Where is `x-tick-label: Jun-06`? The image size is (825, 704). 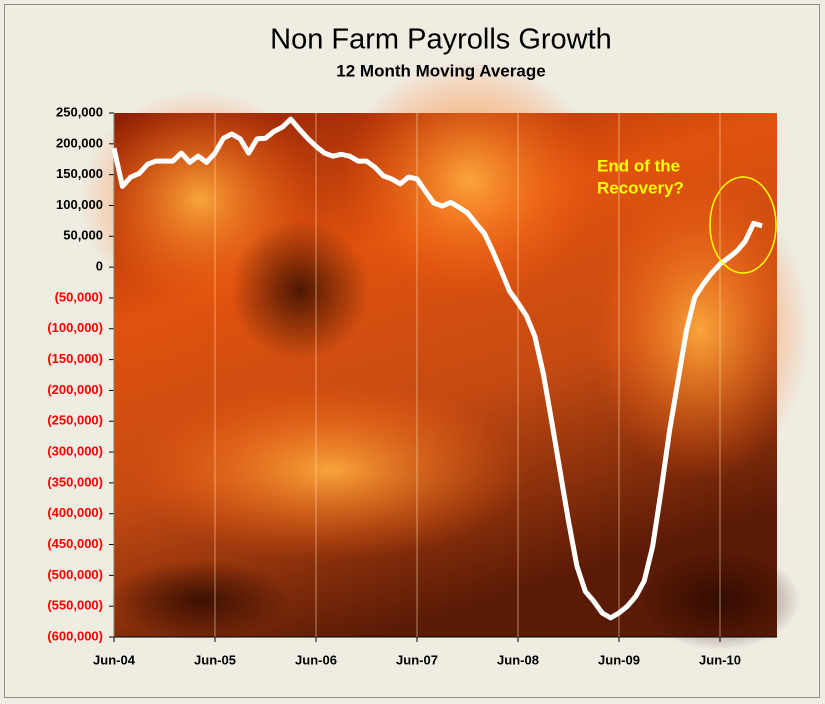 x-tick-label: Jun-06 is located at coordinates (316, 659).